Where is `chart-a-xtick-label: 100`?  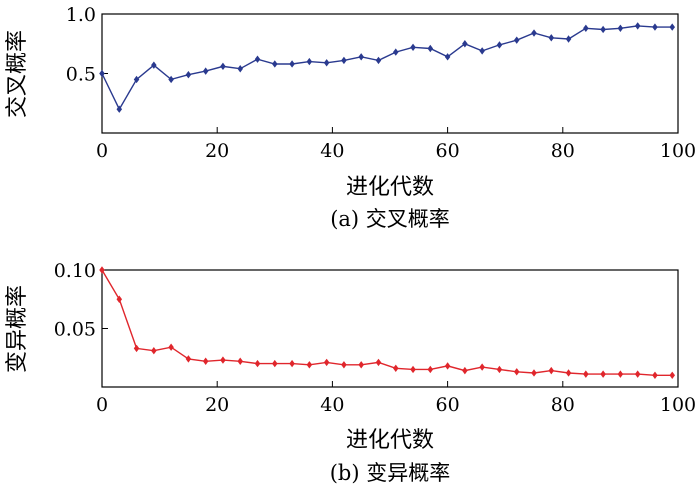
chart-a-xtick-label: 100 is located at coordinates (678, 151).